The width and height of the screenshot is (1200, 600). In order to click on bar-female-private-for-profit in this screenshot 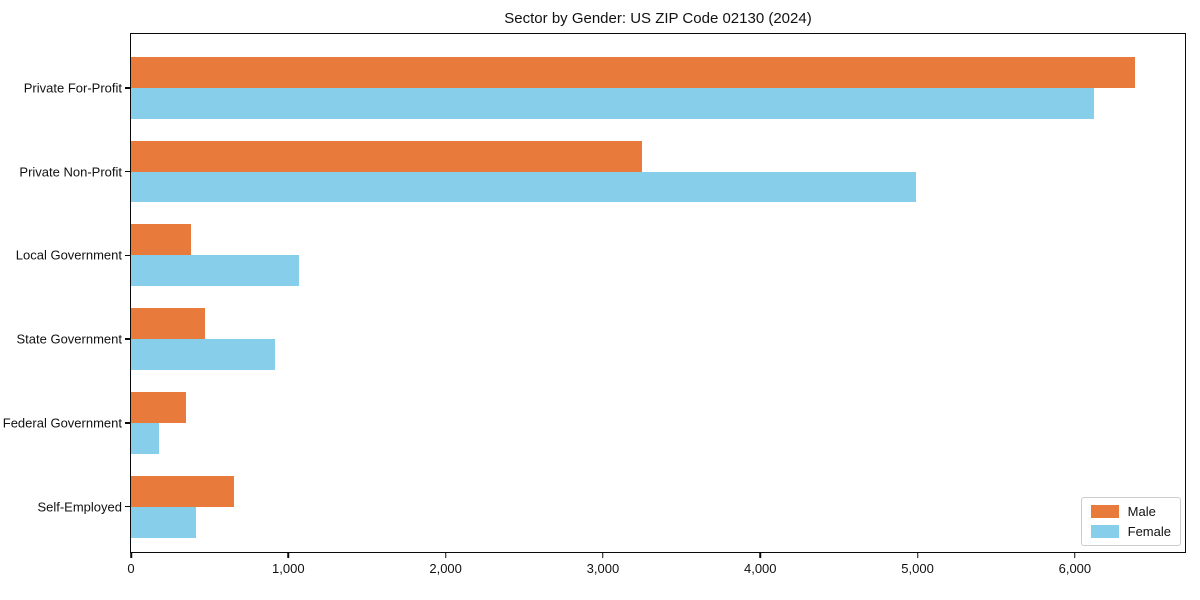, I will do `click(612, 103)`.